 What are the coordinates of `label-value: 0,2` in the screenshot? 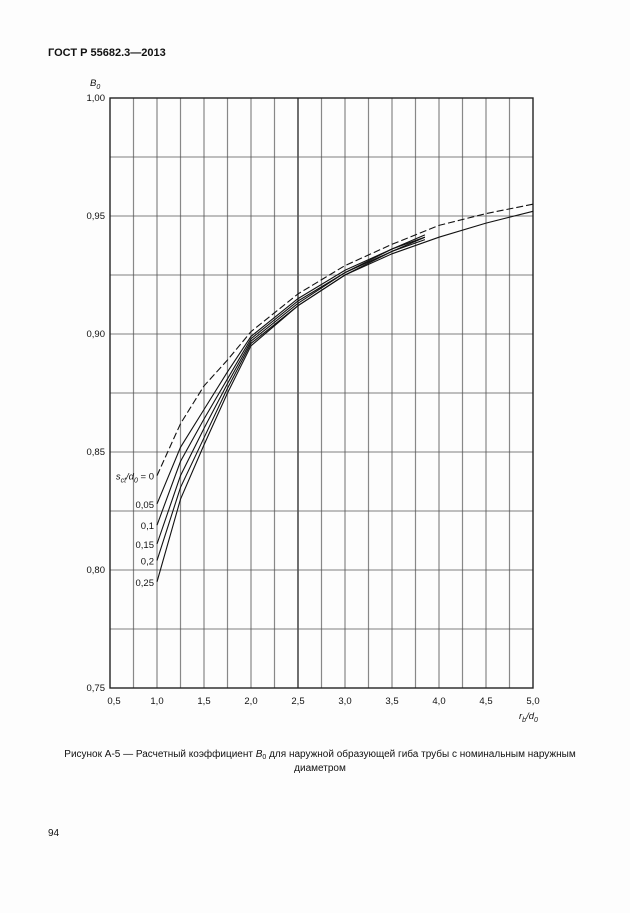 It's located at (147, 562).